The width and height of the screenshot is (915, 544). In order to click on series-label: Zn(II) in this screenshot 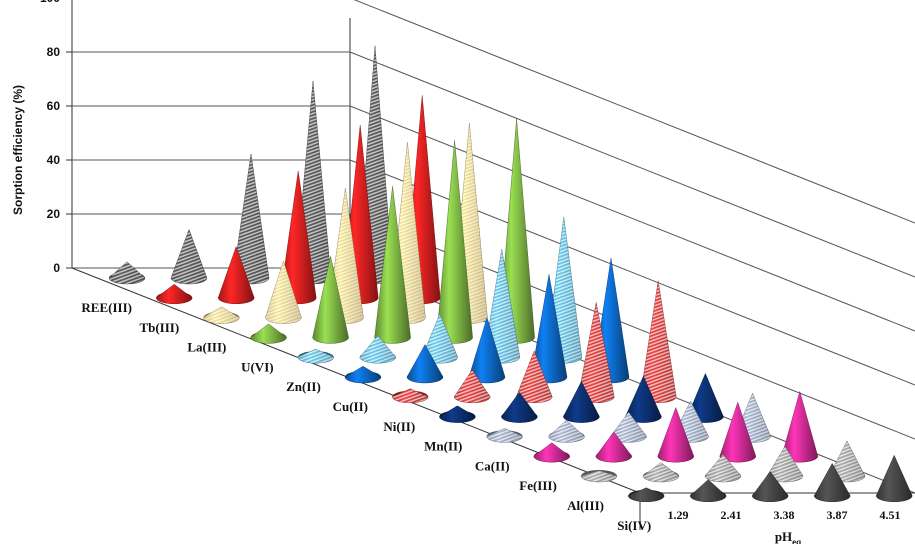, I will do `click(303, 386)`.